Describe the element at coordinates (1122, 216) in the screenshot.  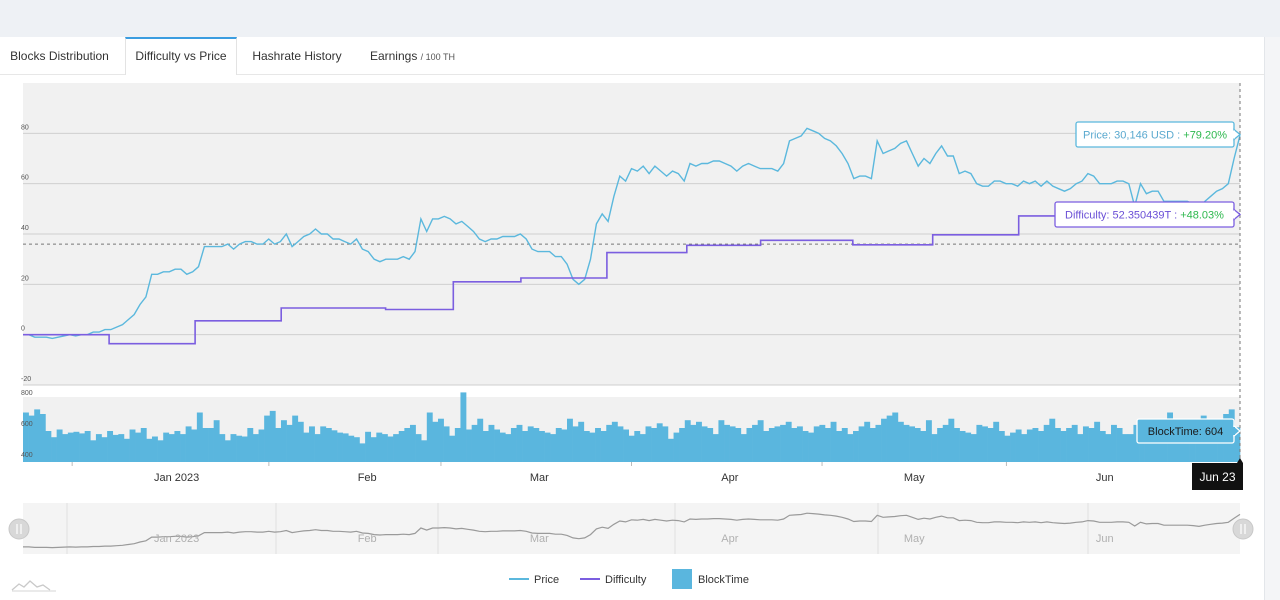
I see `difficulty-tooltip-label: Difficulty: 52.350439T :` at that location.